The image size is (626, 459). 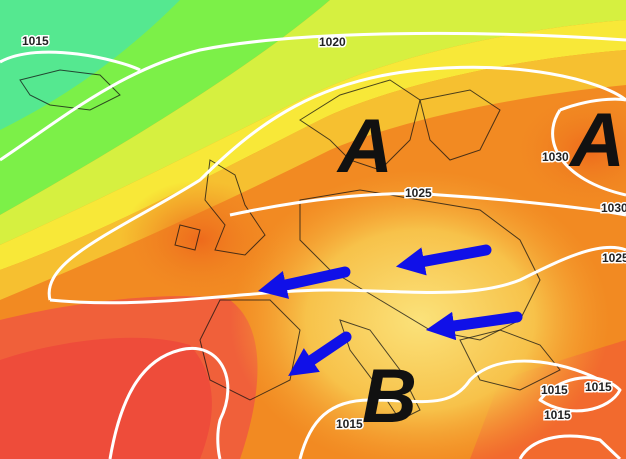 What do you see at coordinates (390, 310) in the screenshot?
I see `wind-arrows` at bounding box center [390, 310].